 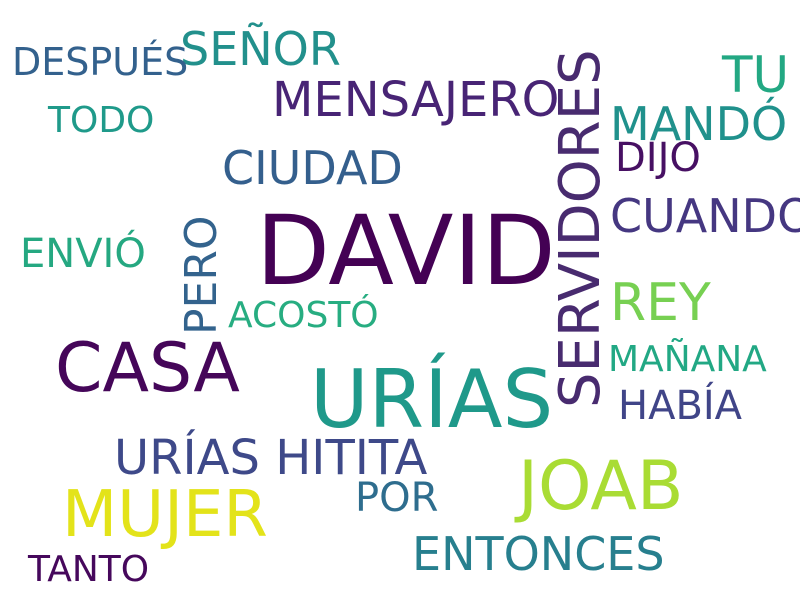 What do you see at coordinates (271, 458) in the screenshot?
I see `word-urias-hitita: URÍAS HITITA` at bounding box center [271, 458].